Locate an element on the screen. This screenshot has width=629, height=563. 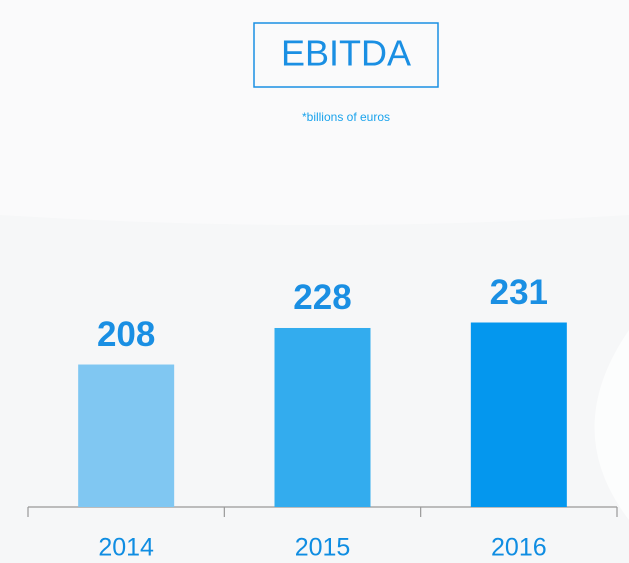
value-label: 228 is located at coordinates (322, 297).